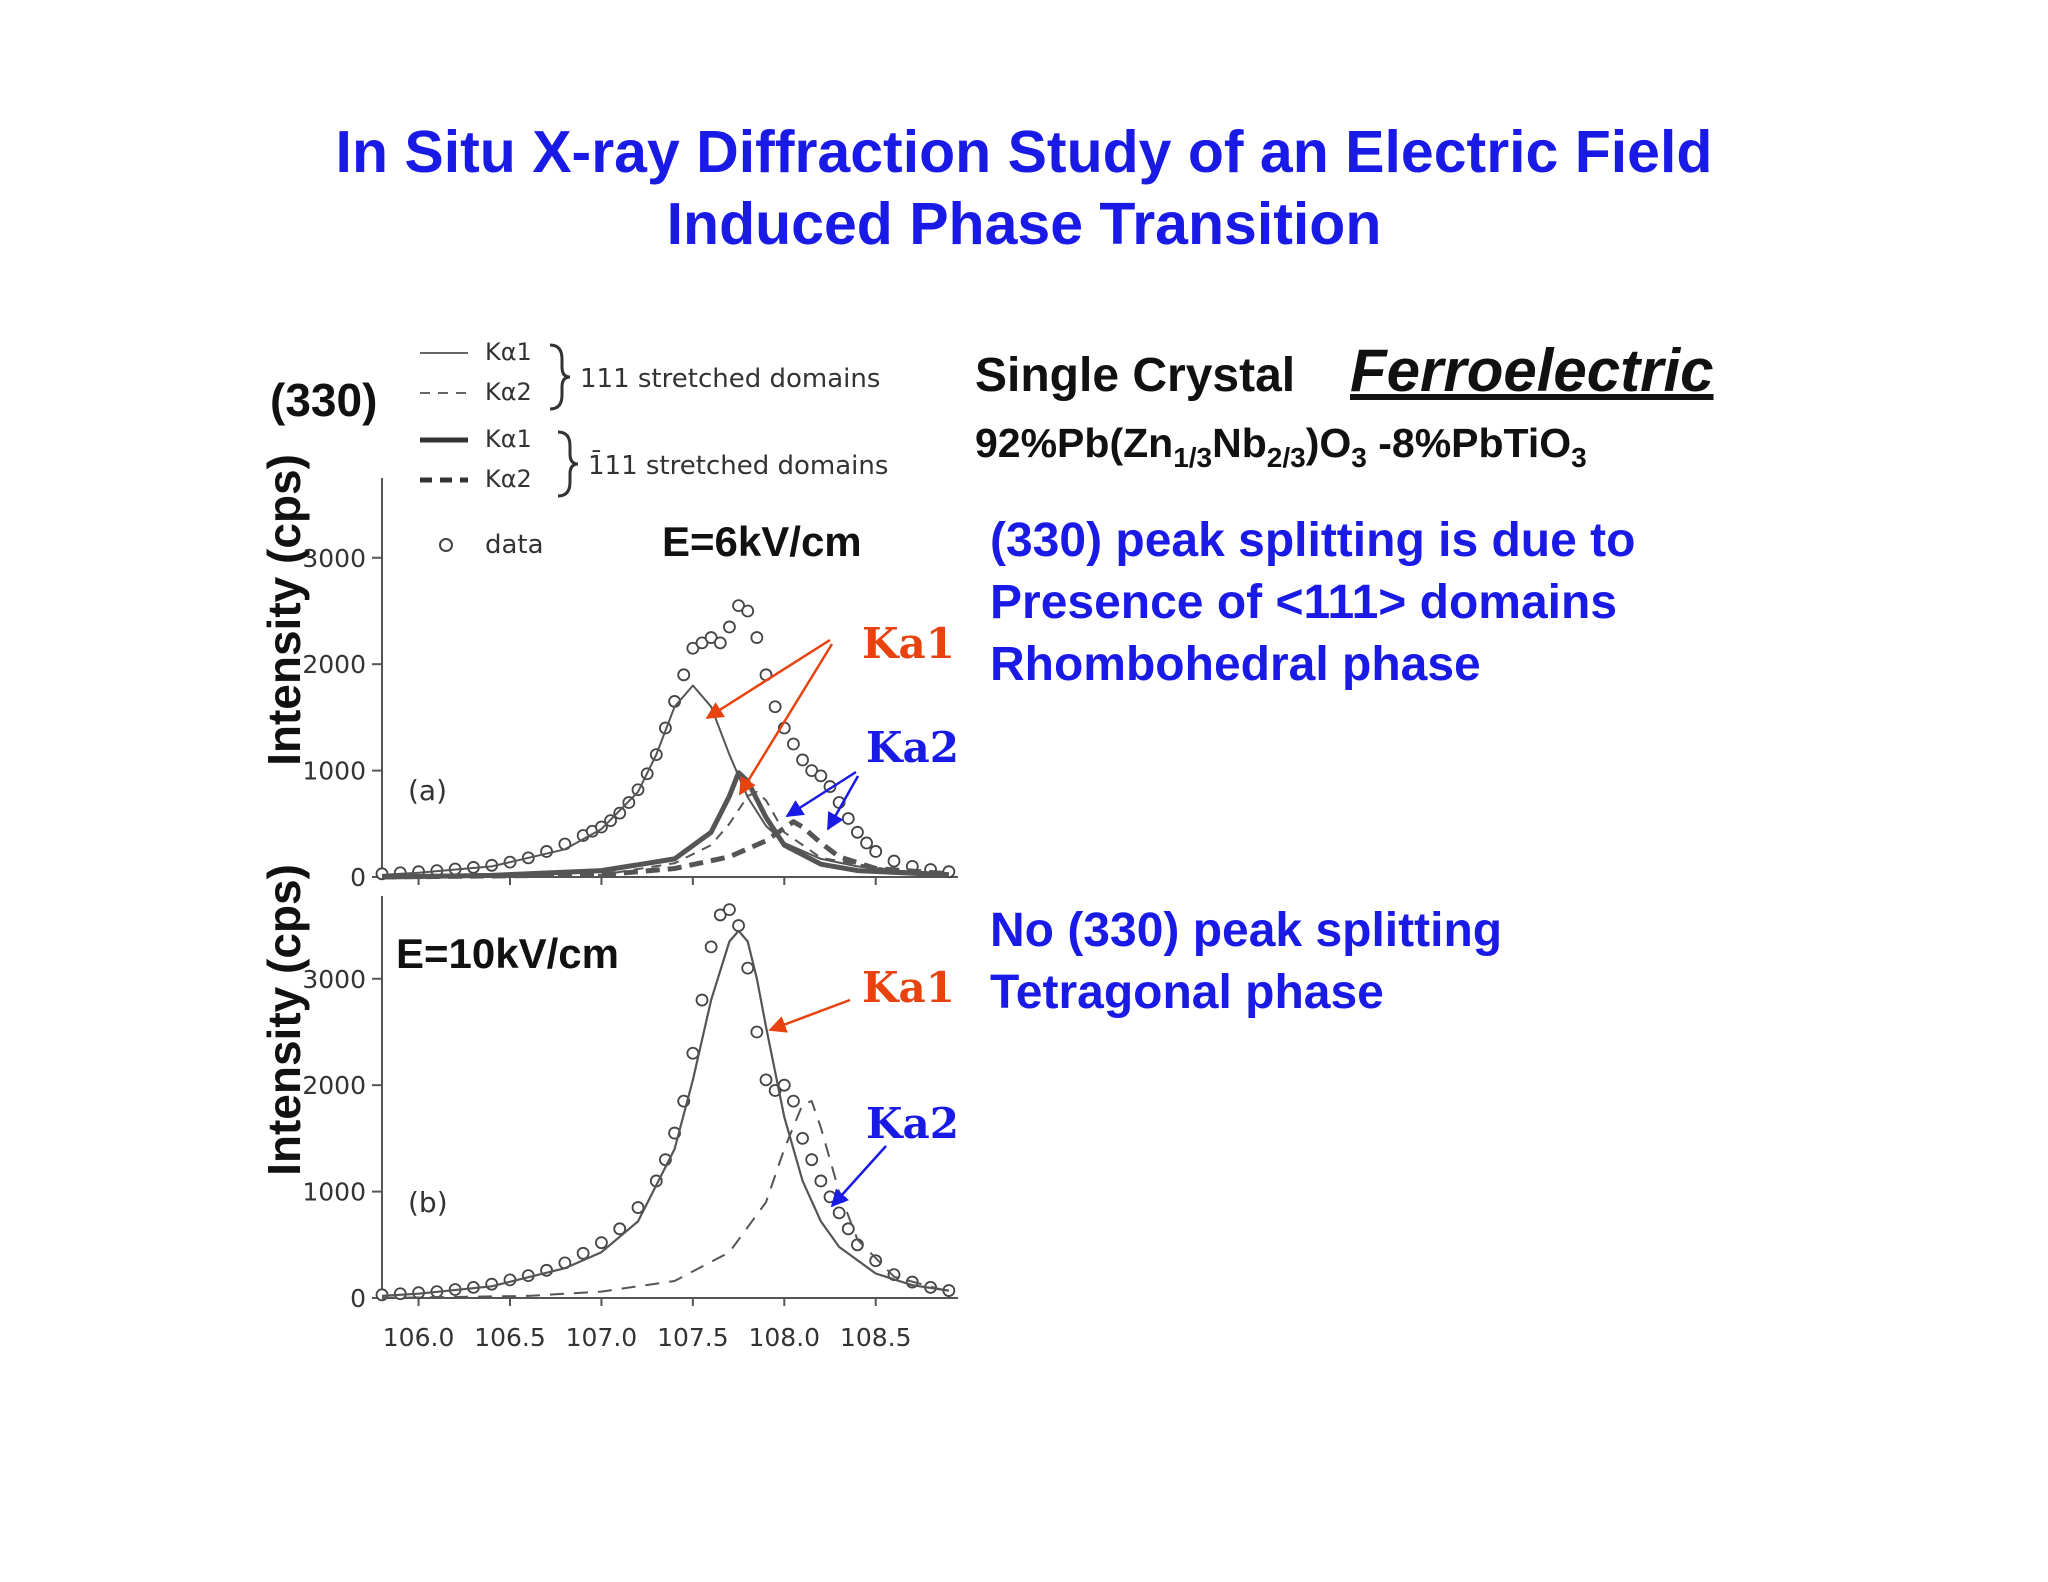  What do you see at coordinates (1313, 540) in the screenshot?
I see `note-line: (330) peak splitting is due to` at bounding box center [1313, 540].